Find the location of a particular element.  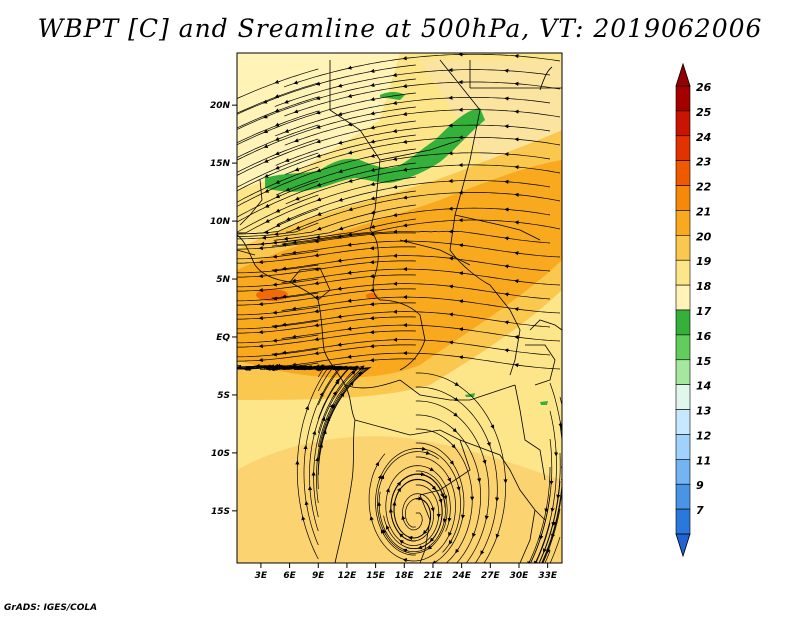

colorbar-label: 11 is located at coordinates (703, 460).